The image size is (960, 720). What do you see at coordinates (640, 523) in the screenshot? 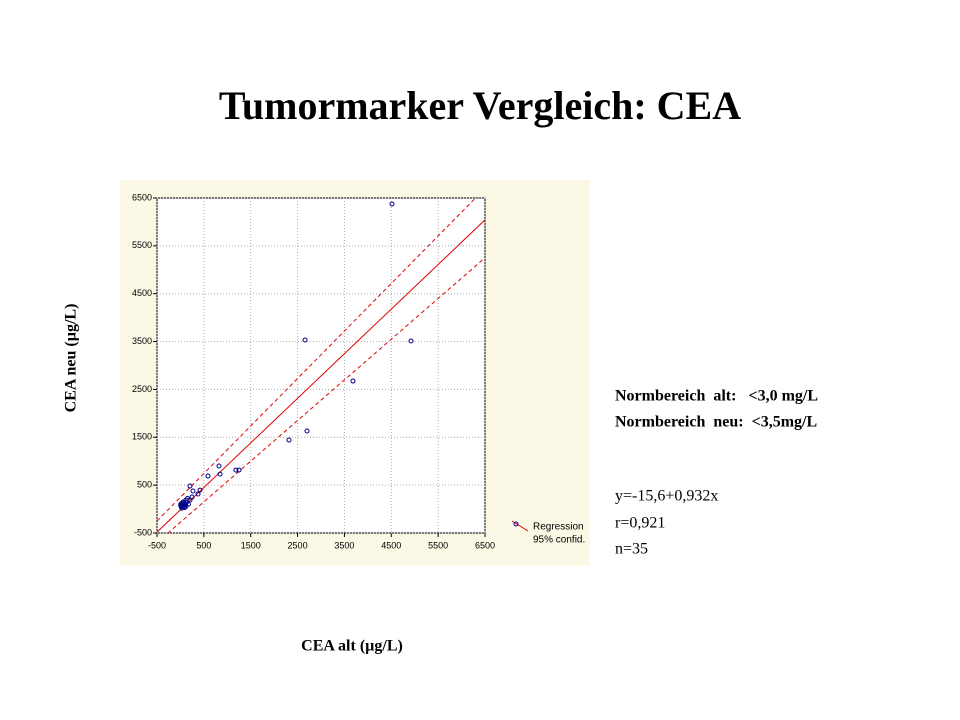
I see `annotation: r=0,921` at bounding box center [640, 523].